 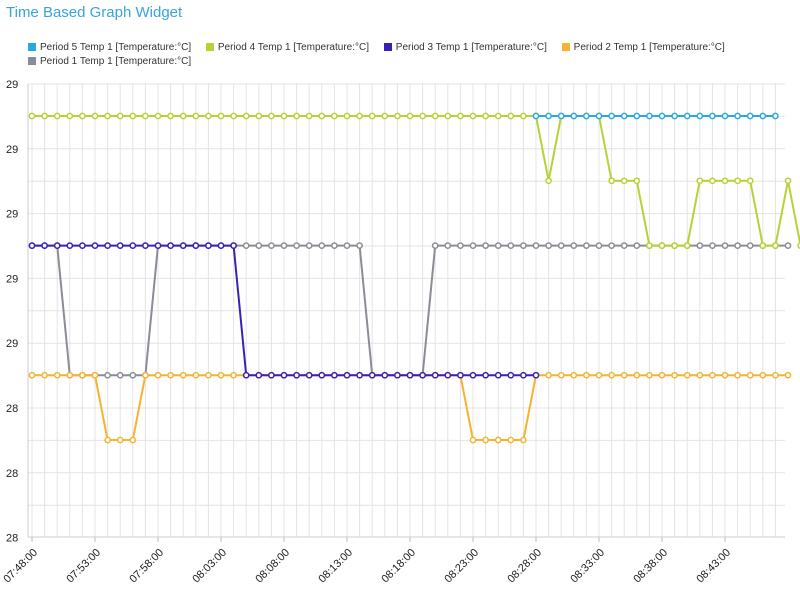 What do you see at coordinates (12, 539) in the screenshot?
I see `y-tick-label: 28` at bounding box center [12, 539].